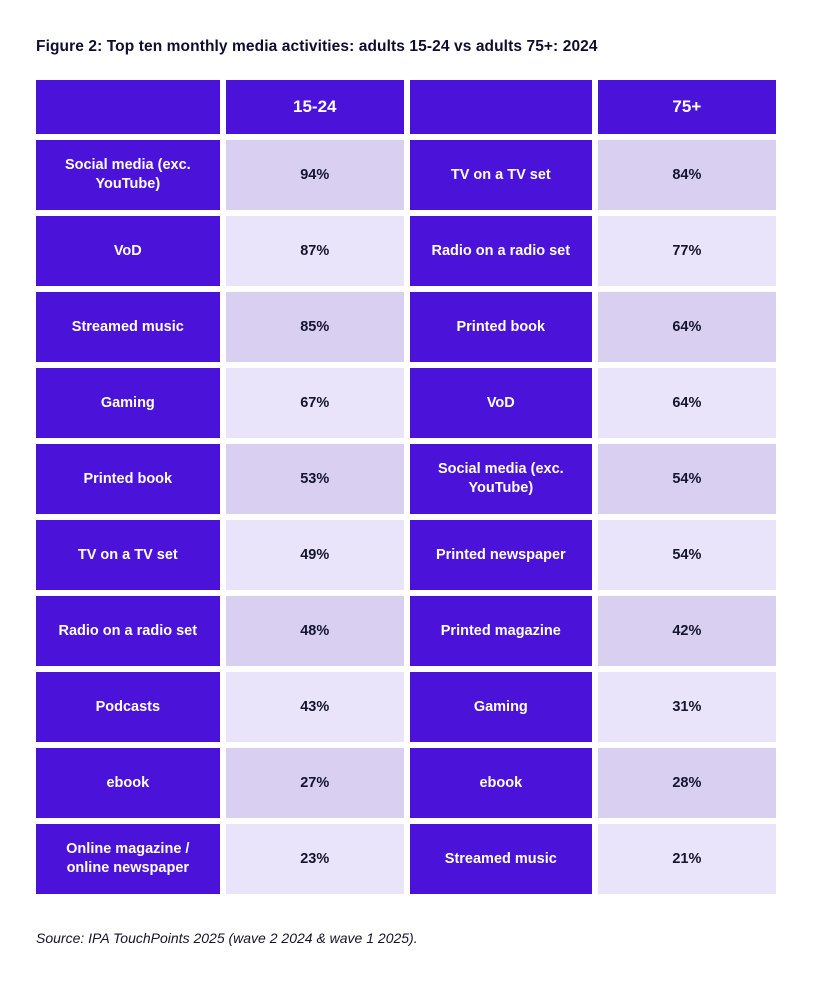 The height and width of the screenshot is (992, 818). Describe the element at coordinates (128, 859) in the screenshot. I see `activity-label-15-24: Online magazine / online newspaper` at that location.